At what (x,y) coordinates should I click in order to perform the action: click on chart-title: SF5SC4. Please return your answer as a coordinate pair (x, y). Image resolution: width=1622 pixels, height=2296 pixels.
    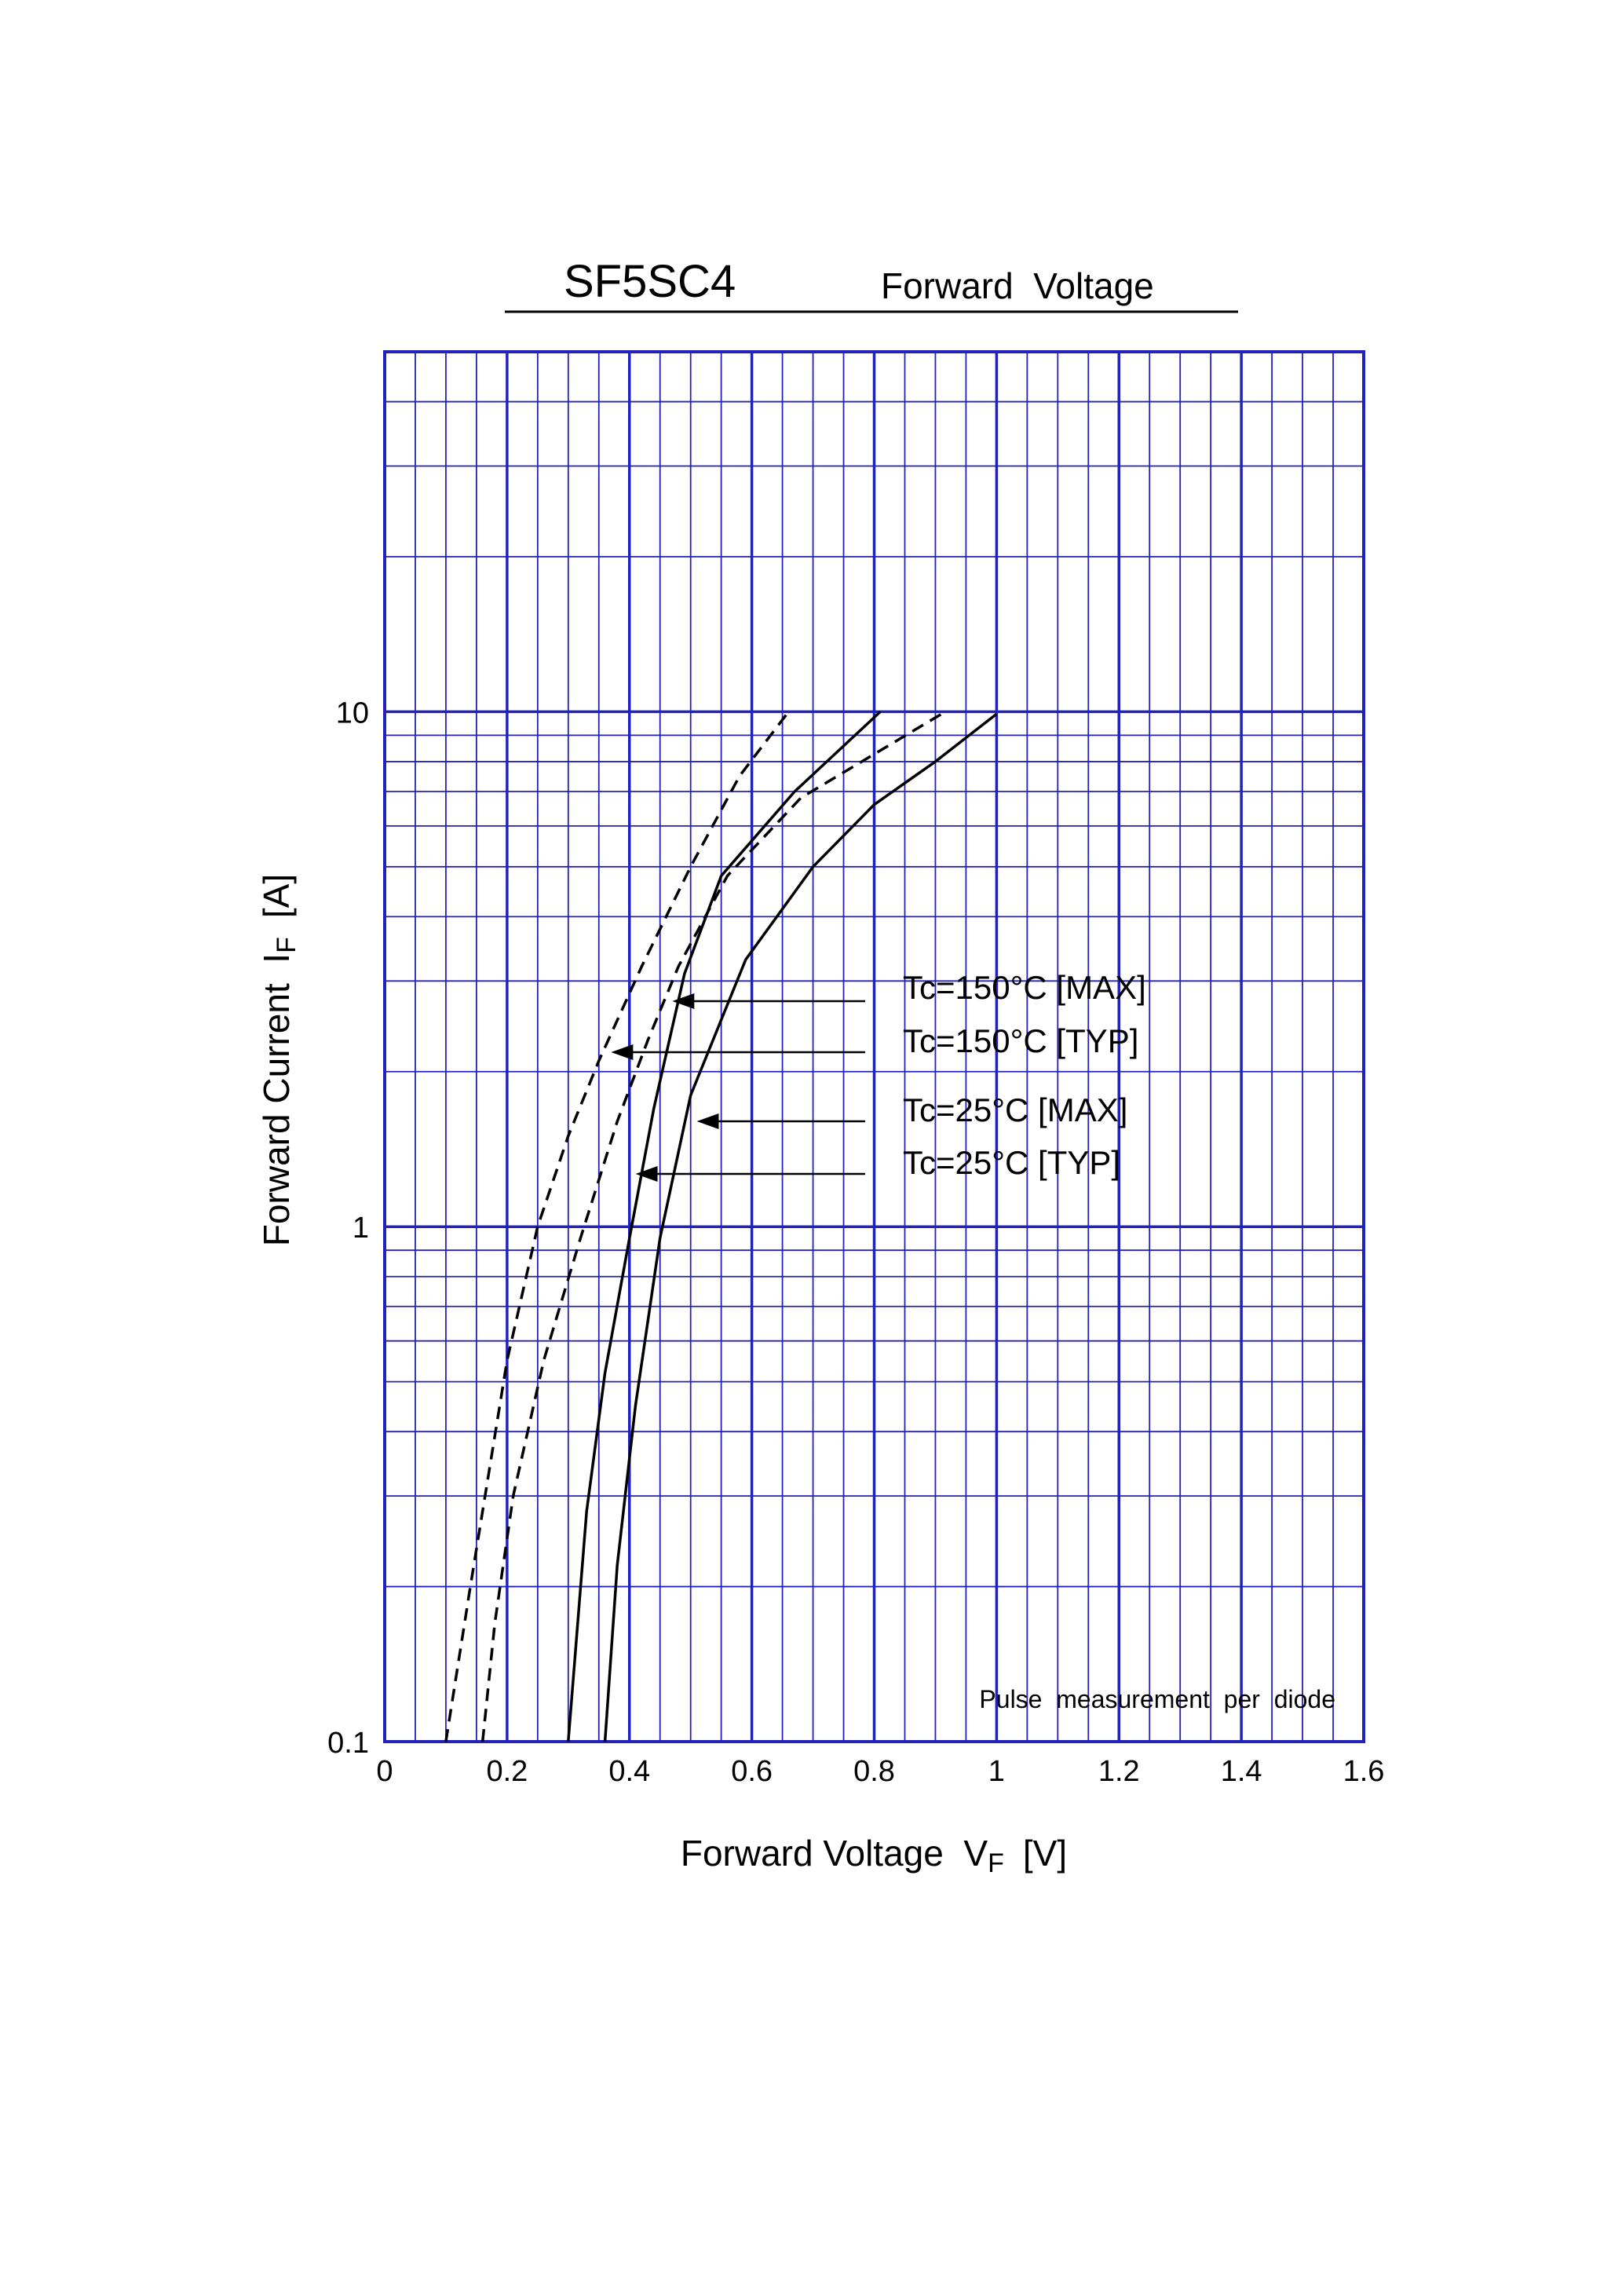
    Looking at the image, I should click on (650, 281).